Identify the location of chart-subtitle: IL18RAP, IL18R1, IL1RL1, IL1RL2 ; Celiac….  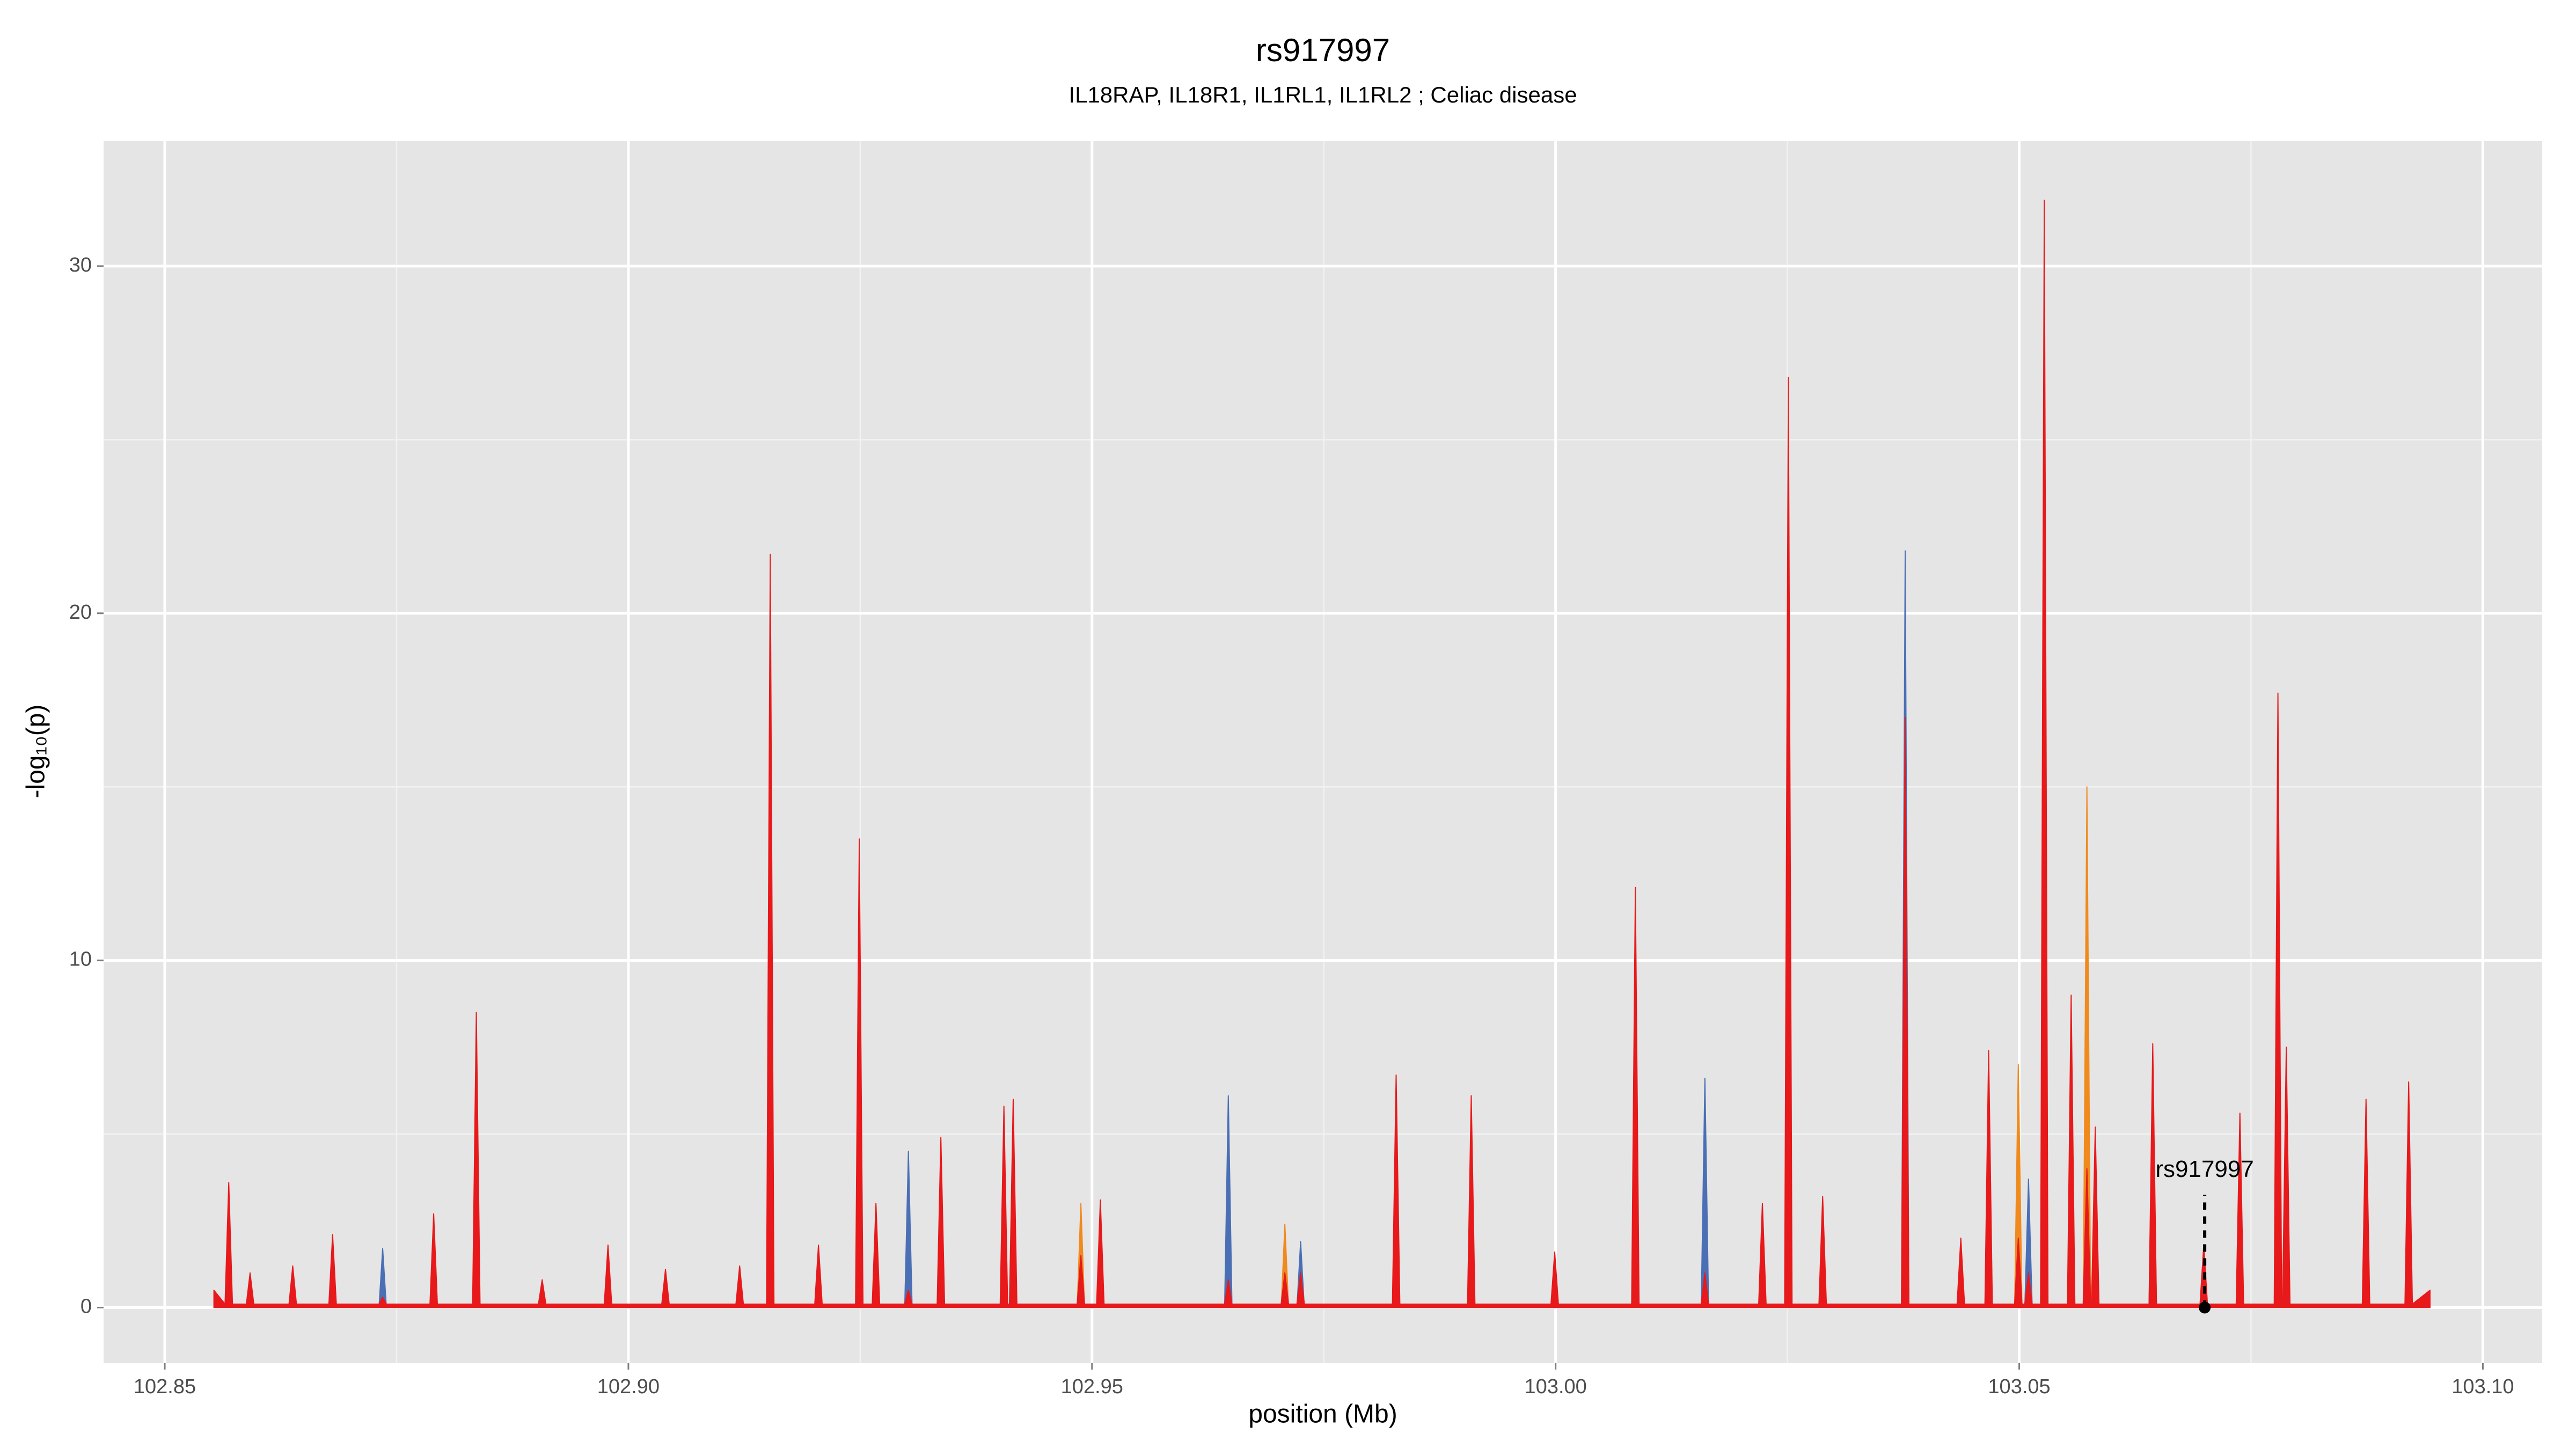
(1323, 94).